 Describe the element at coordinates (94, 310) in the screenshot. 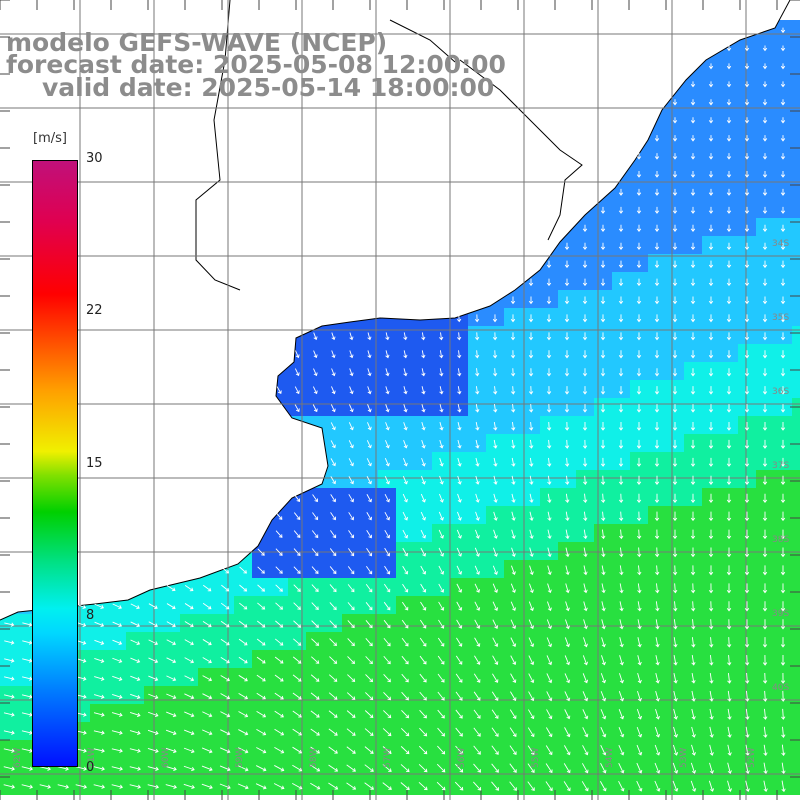

I see `colorbar-label-22: 22` at that location.